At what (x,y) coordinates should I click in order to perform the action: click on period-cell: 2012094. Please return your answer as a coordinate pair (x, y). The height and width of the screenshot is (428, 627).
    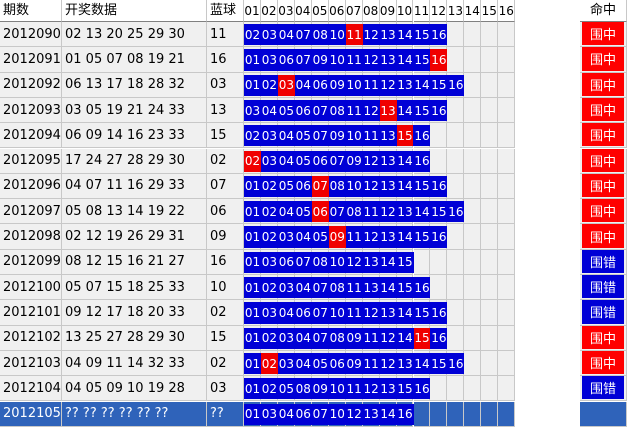
    Looking at the image, I should click on (31, 136).